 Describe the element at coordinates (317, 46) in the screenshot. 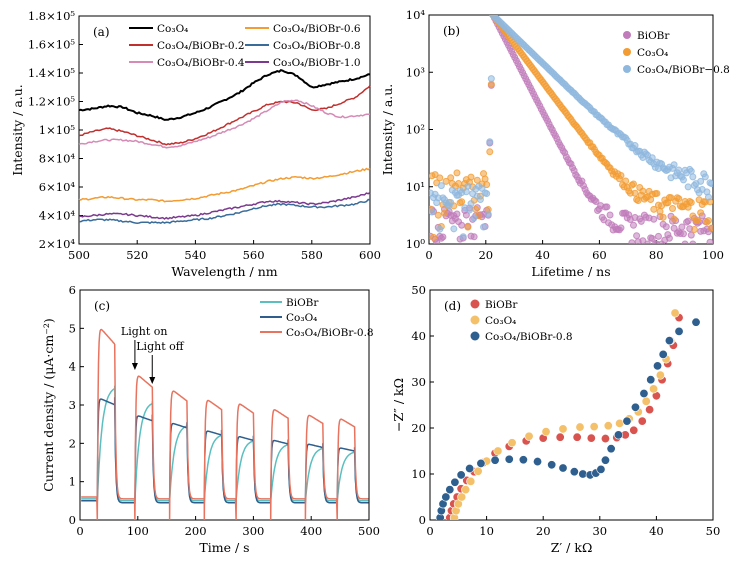

I see `legend-label-4: Co₃O₄/BiOBr-0.8` at that location.